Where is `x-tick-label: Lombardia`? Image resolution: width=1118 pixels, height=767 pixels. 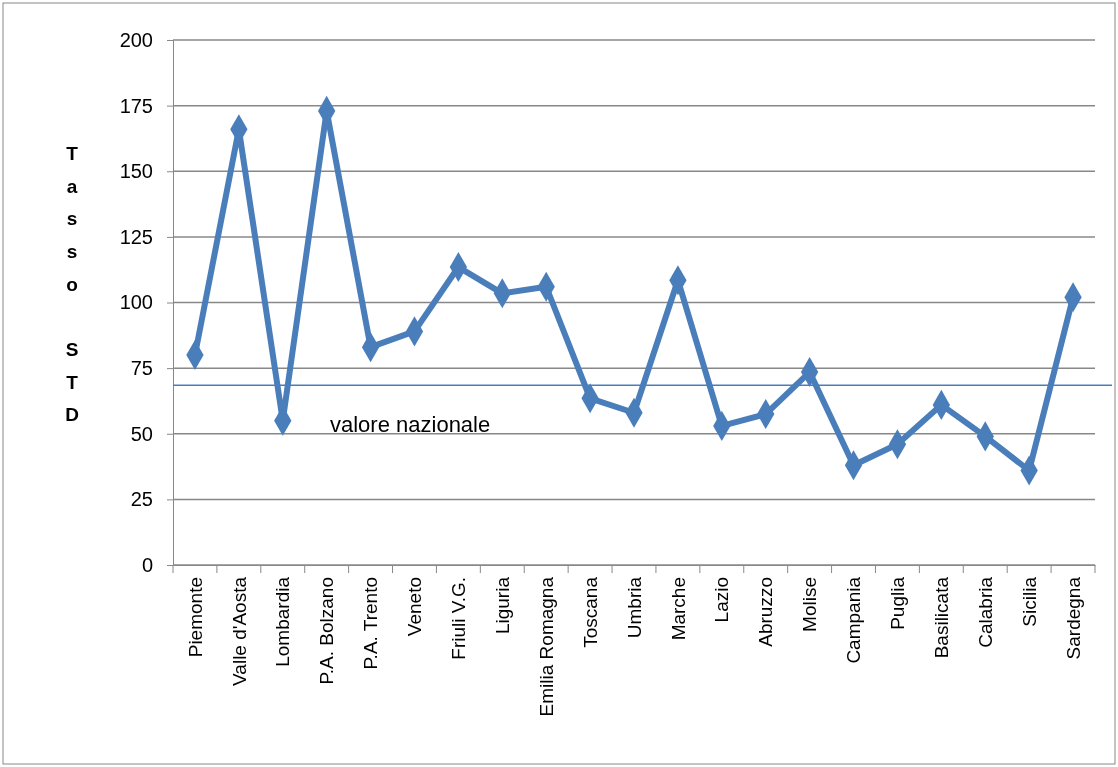
x-tick-label: Lombardia is located at coordinates (283, 621).